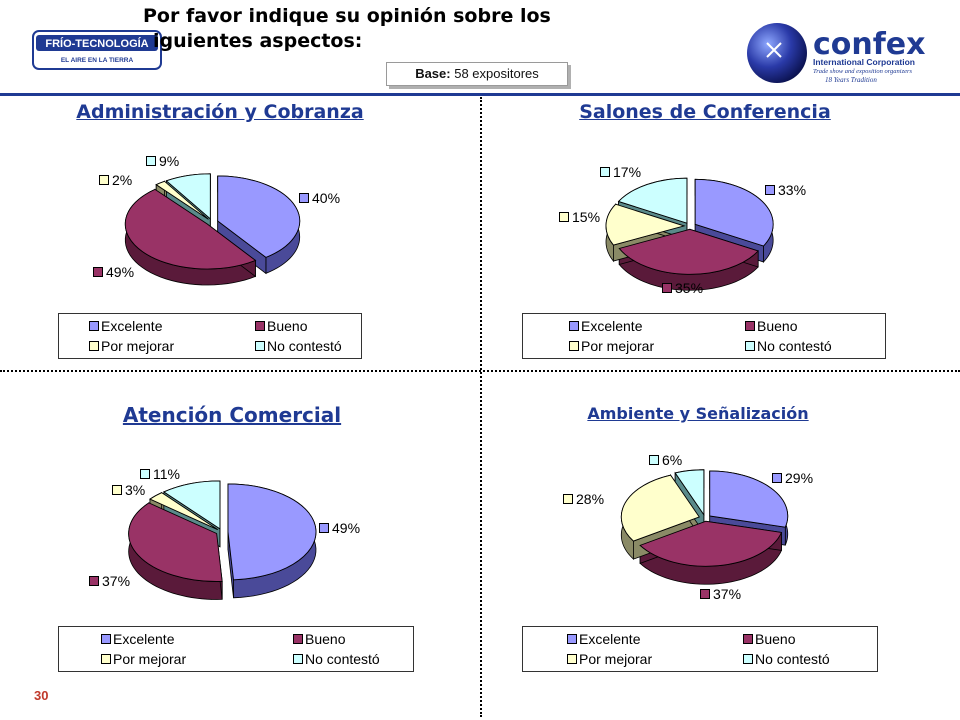 This screenshot has height=720, width=960. I want to click on chart-title-atencion: Atención Comercial, so click(232, 415).